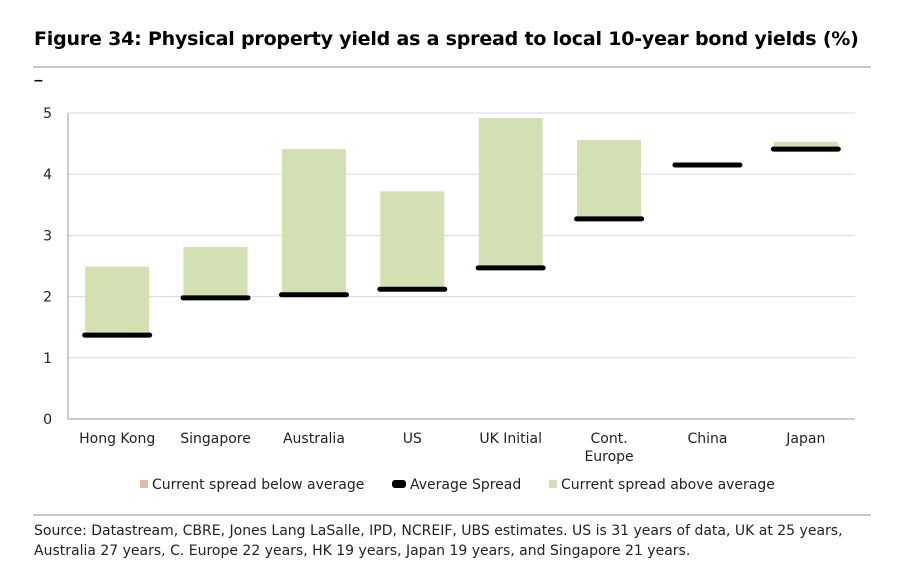  What do you see at coordinates (805, 439) in the screenshot?
I see `x-tick-label: Japan` at bounding box center [805, 439].